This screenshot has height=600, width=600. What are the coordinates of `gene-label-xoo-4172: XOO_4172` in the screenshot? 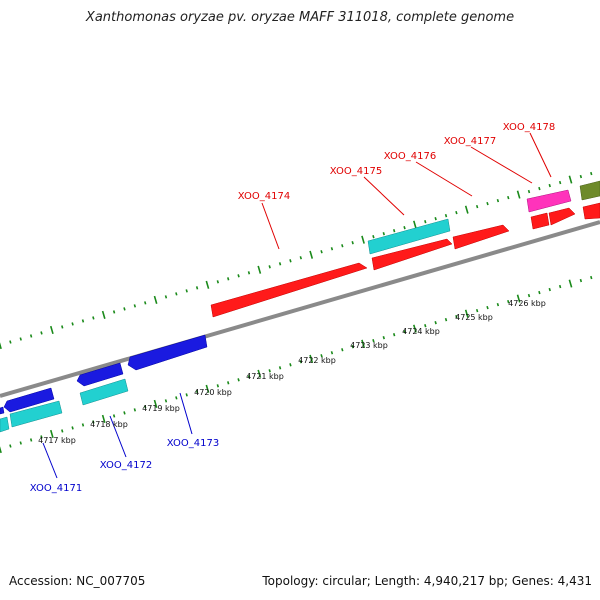 It's located at (126, 465).